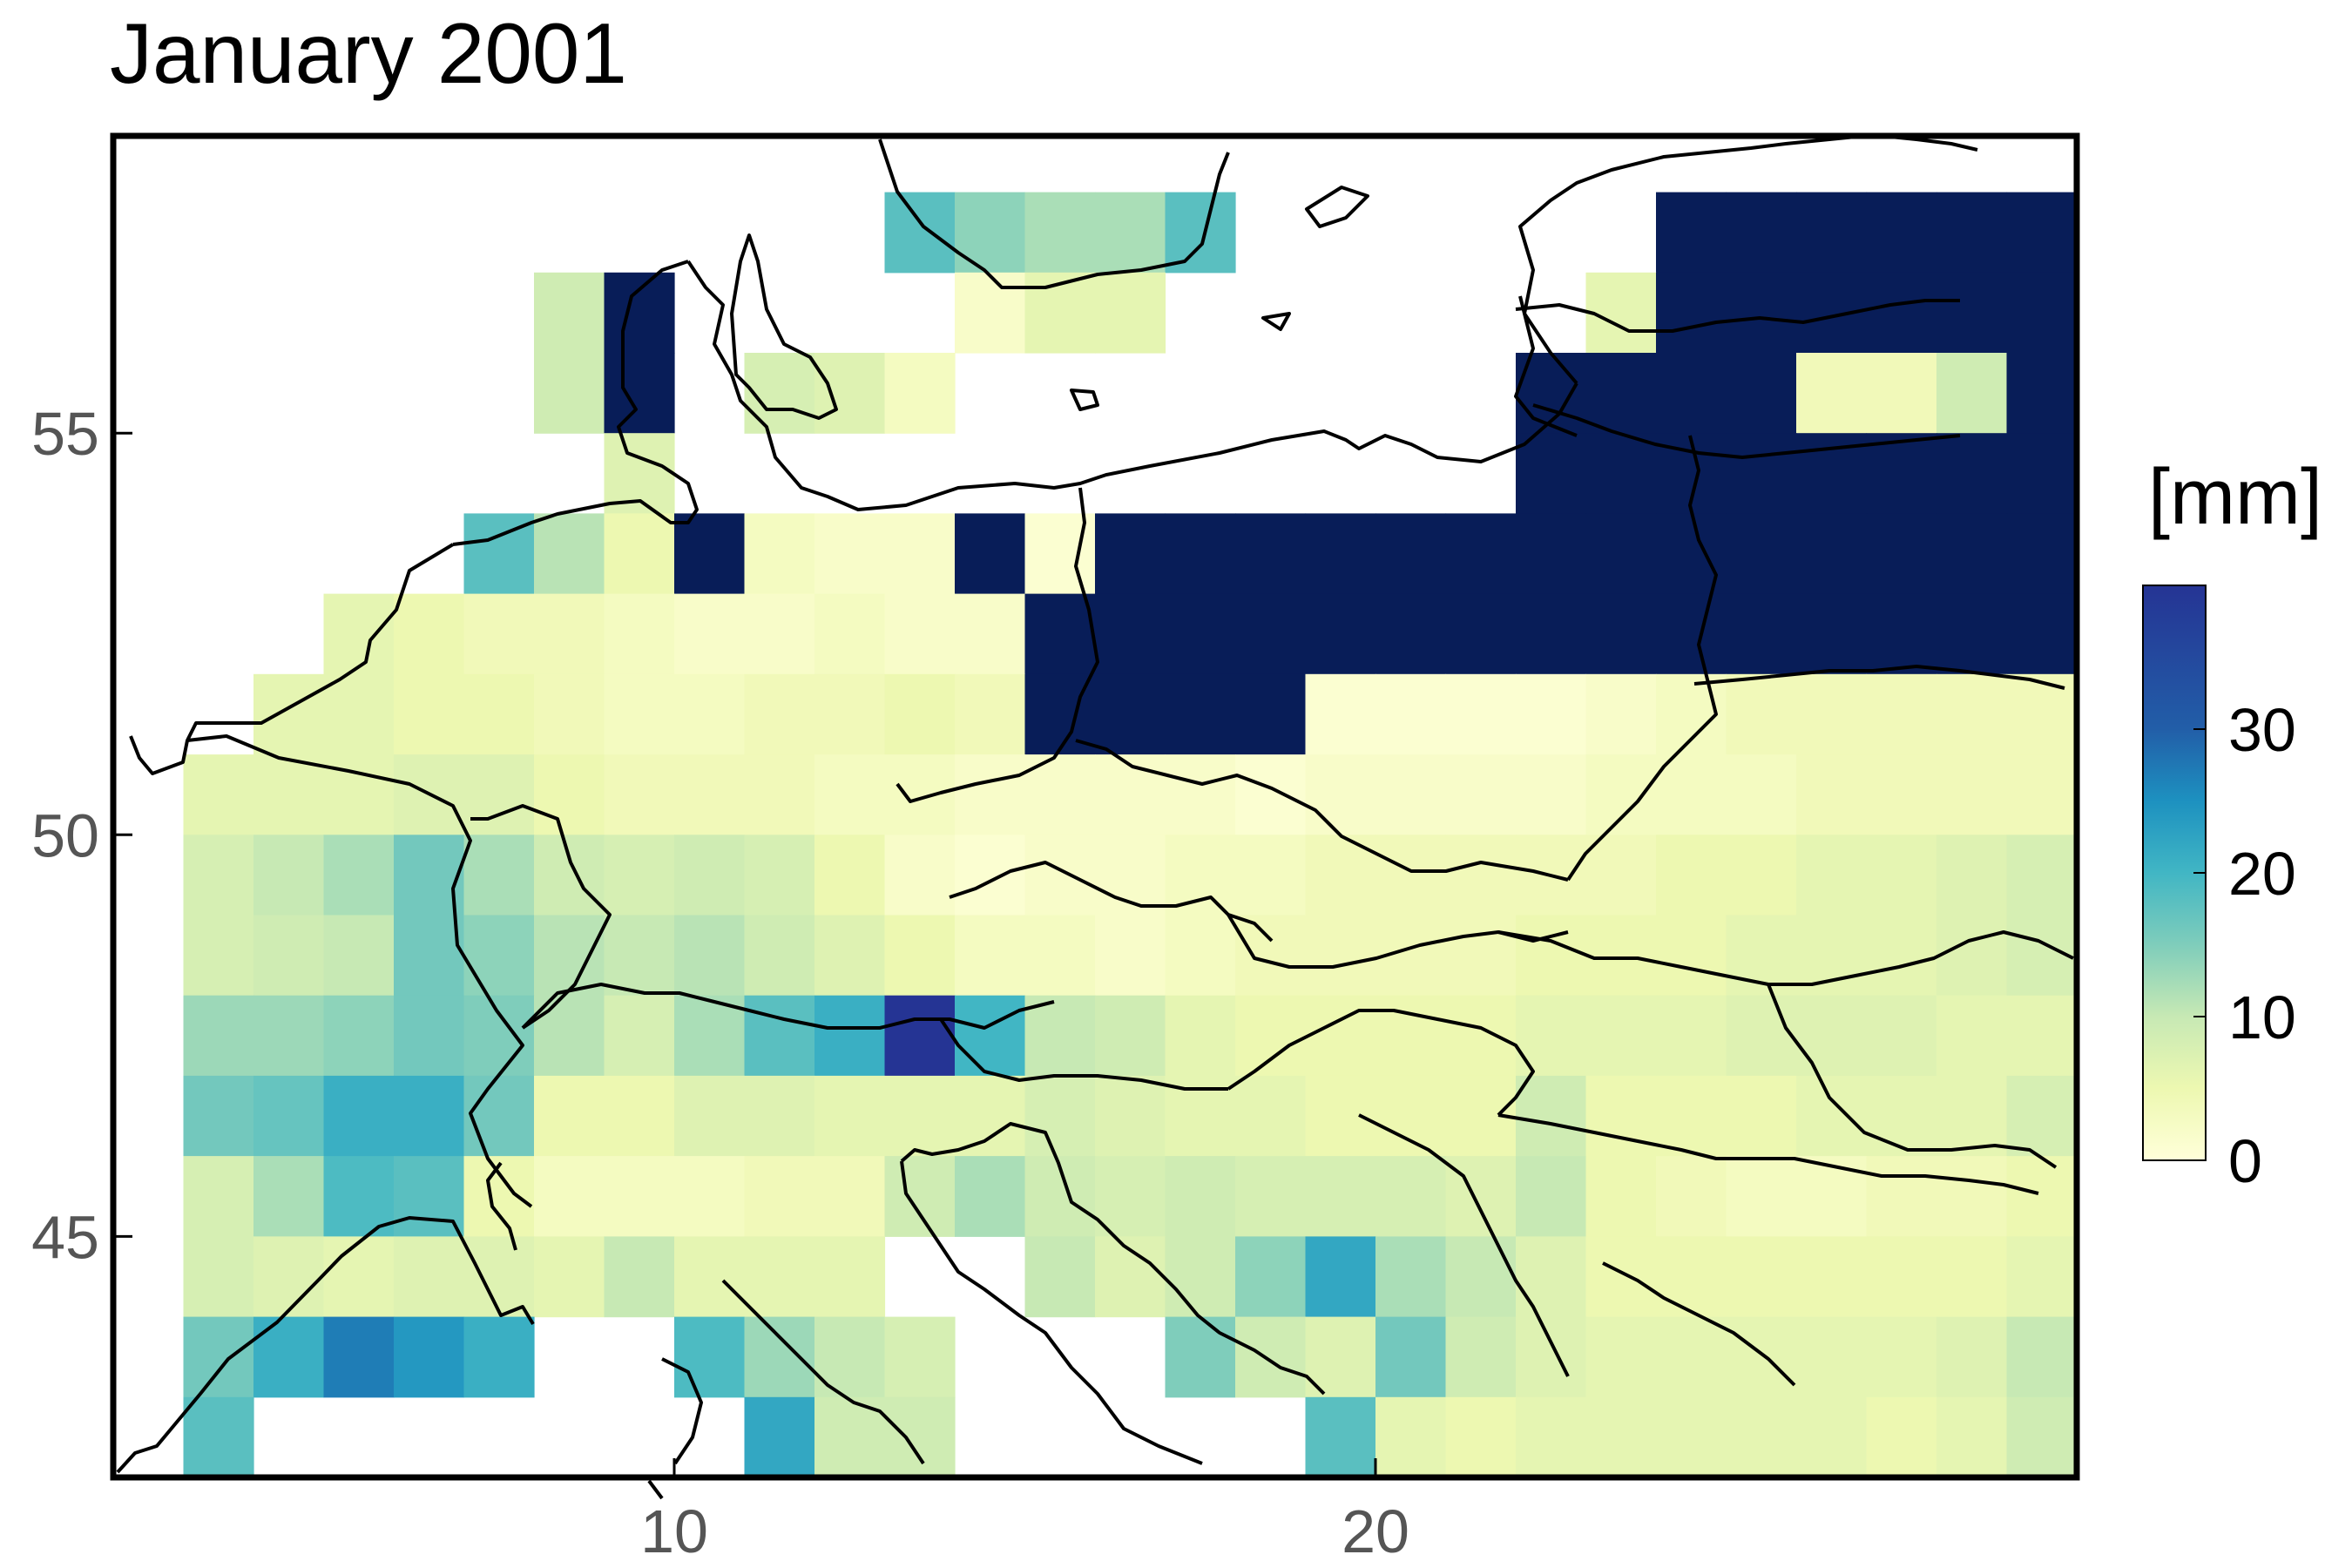 This screenshot has width=2352, height=1568. I want to click on y-axis: 45 50 55, so click(82, 835).